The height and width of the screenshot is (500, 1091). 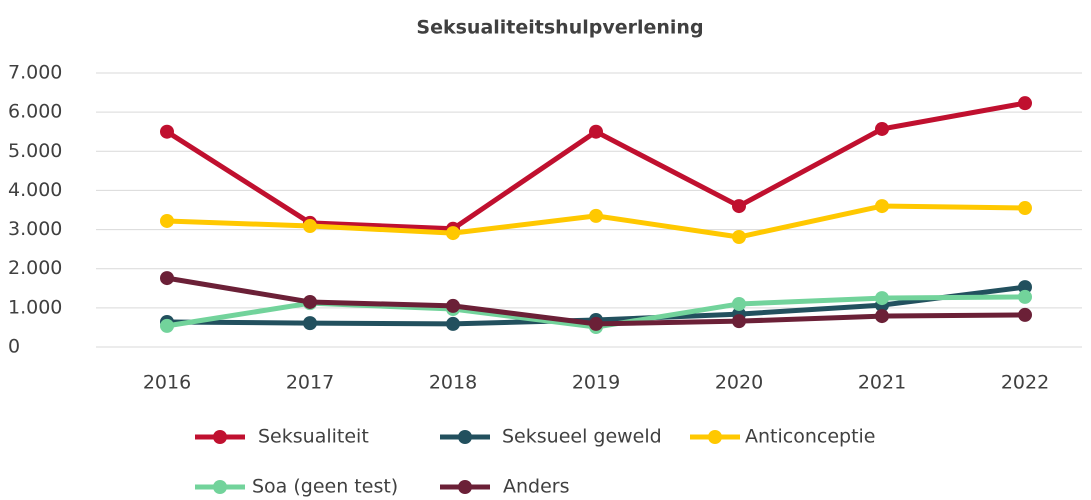 I want to click on legend-label: Anticonceptie, so click(x=810, y=437).